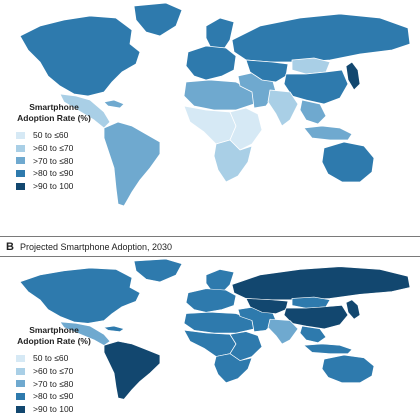 This screenshot has width=420, height=420. Describe the element at coordinates (210, 236) in the screenshot. I see `panel-divider` at that location.